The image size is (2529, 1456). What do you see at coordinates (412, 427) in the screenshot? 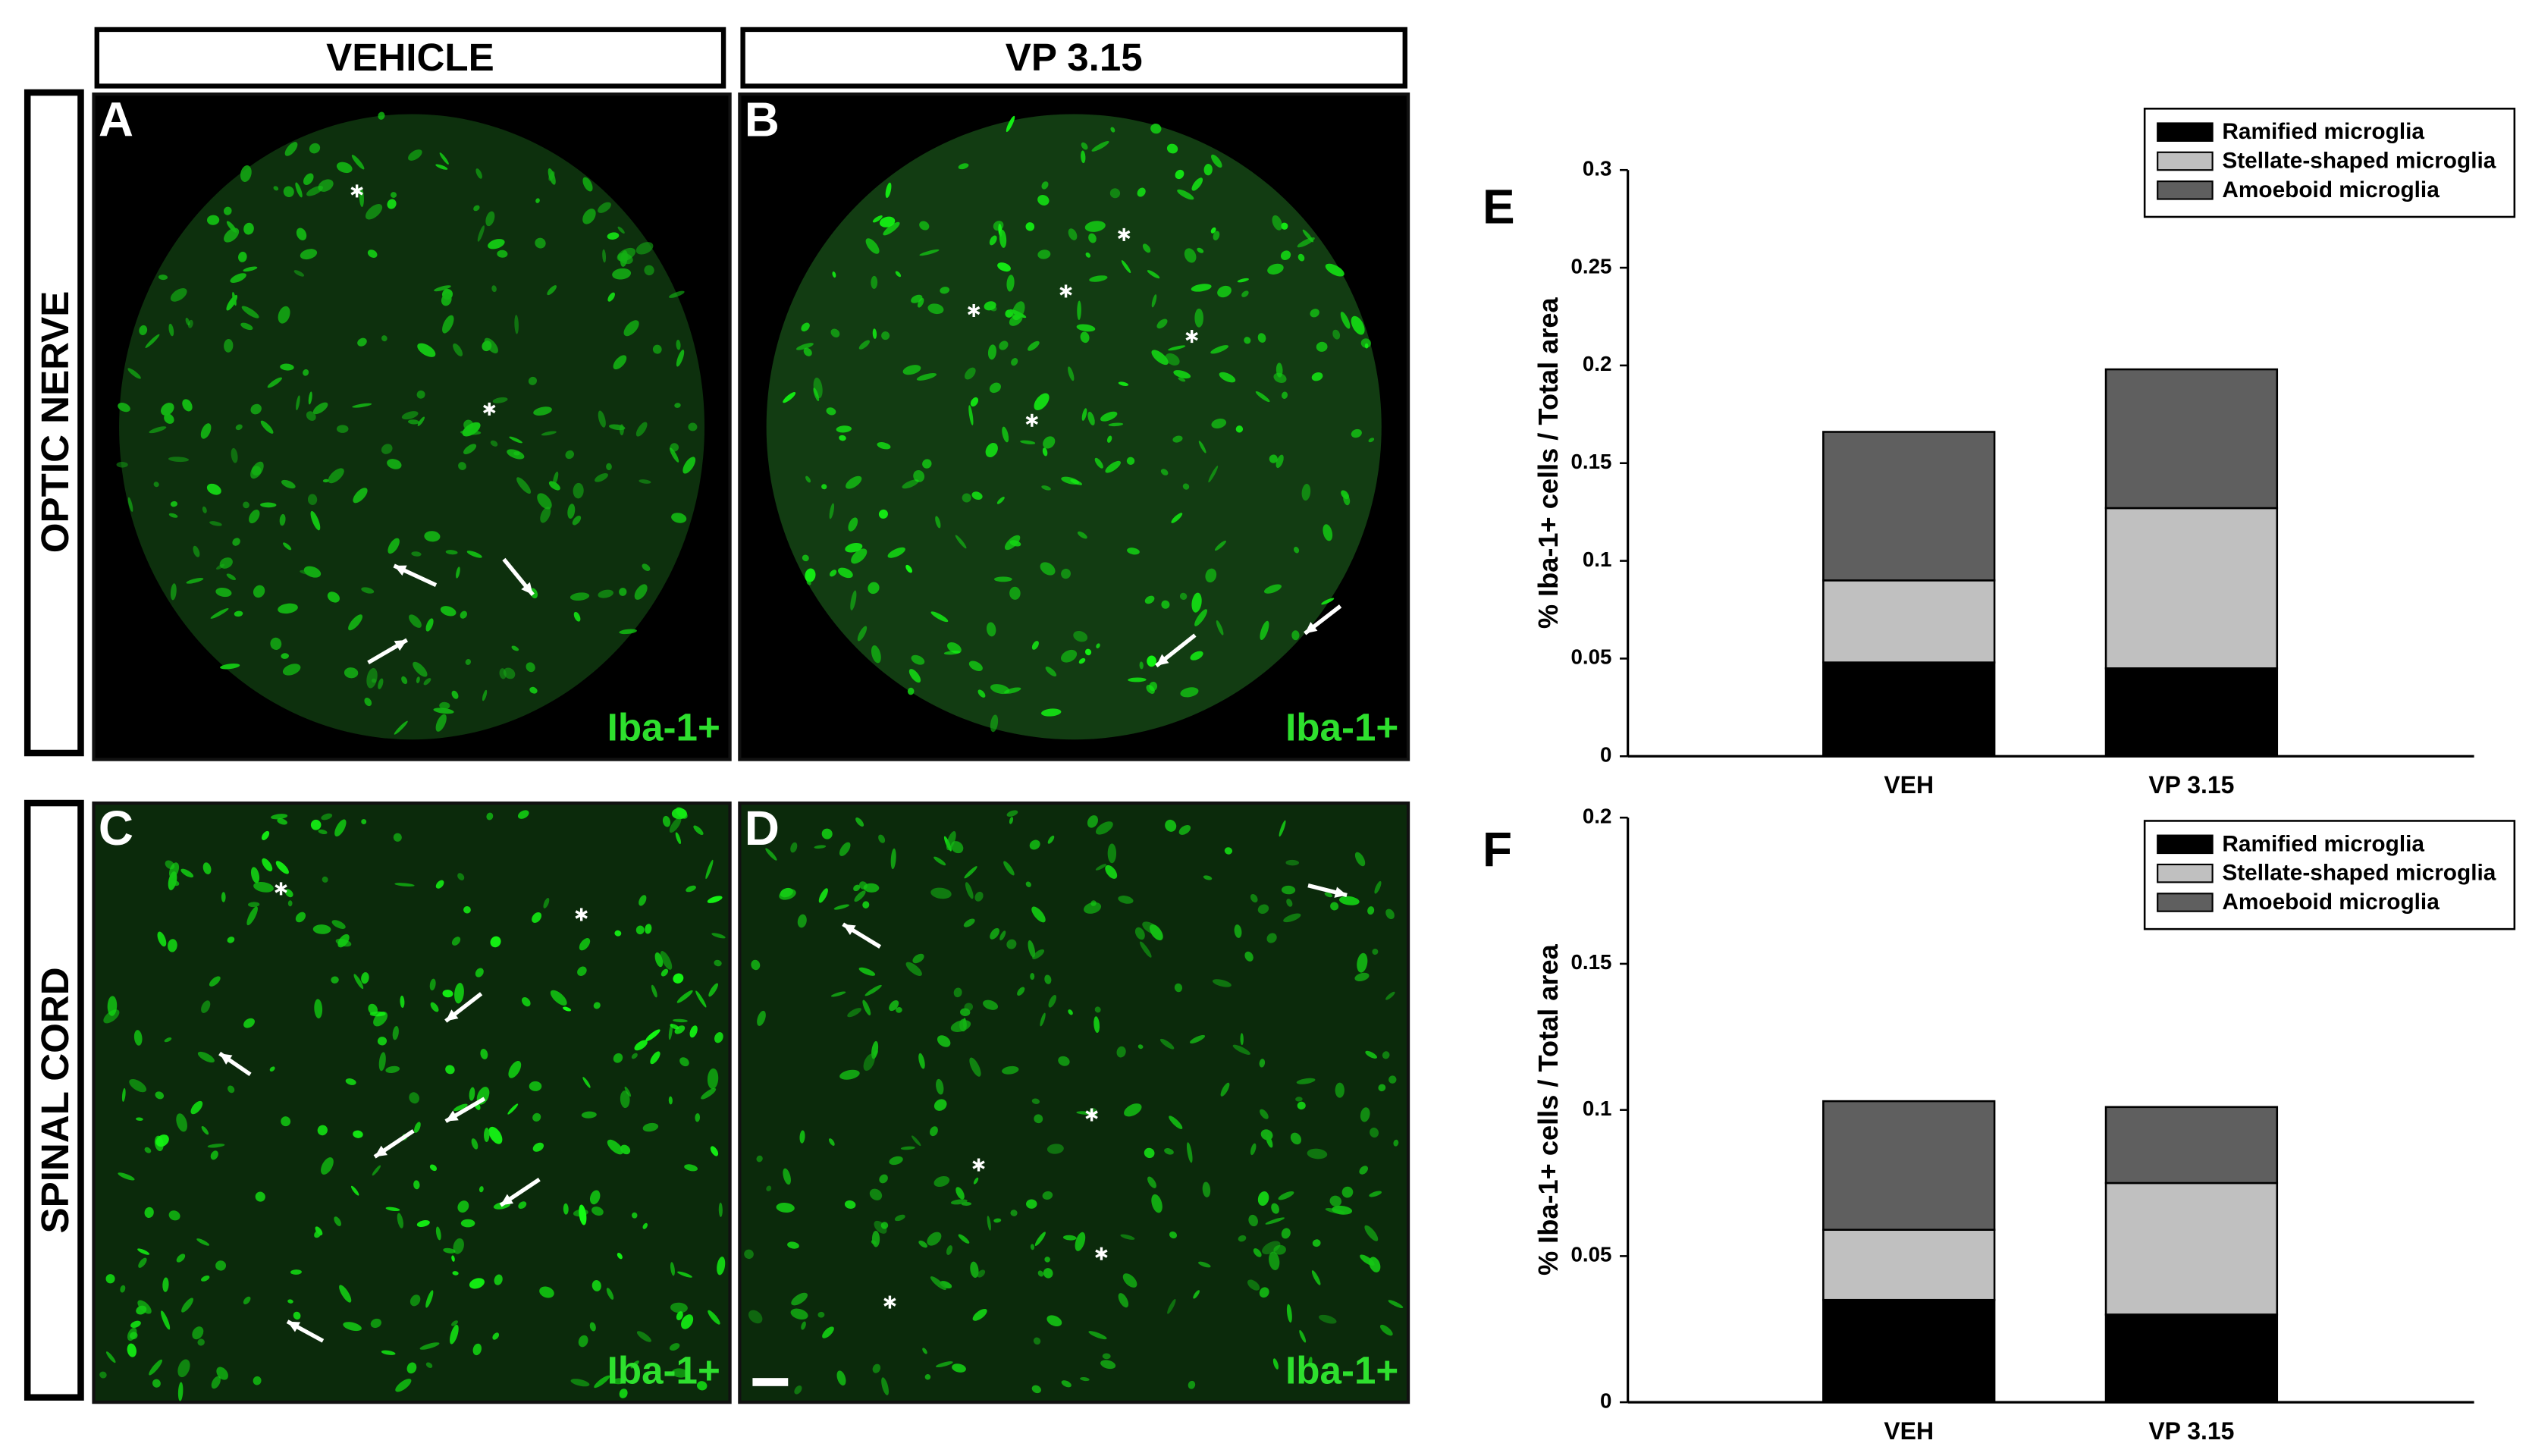
I see `tissue` at bounding box center [412, 427].